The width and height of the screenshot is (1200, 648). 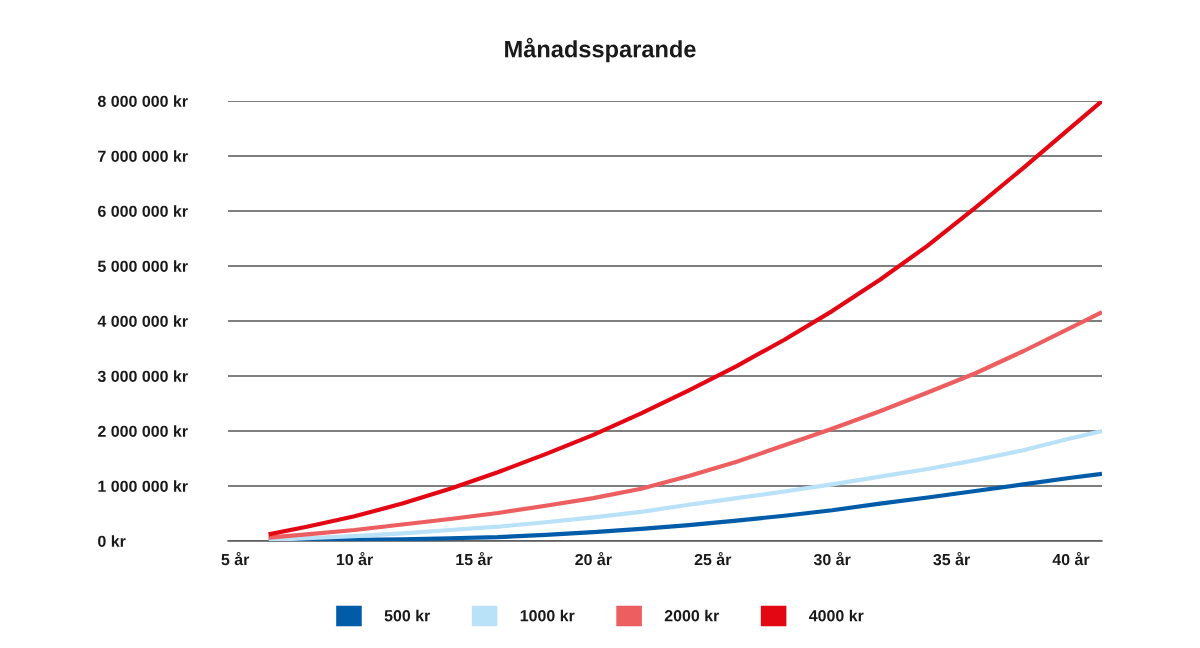 What do you see at coordinates (836, 615) in the screenshot?
I see `legend-label: 4000 kr` at bounding box center [836, 615].